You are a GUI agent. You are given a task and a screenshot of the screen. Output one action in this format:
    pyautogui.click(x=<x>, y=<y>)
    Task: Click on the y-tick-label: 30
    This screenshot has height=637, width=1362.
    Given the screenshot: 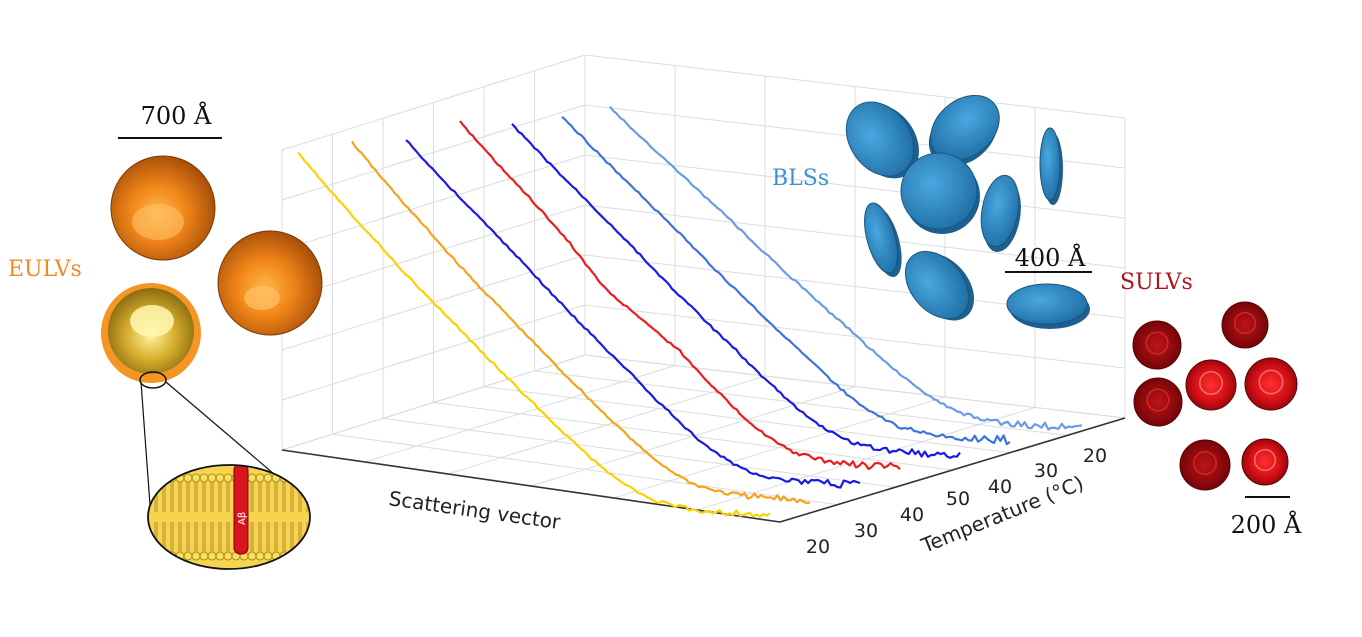 What is the action you would take?
    pyautogui.click(x=1046, y=471)
    